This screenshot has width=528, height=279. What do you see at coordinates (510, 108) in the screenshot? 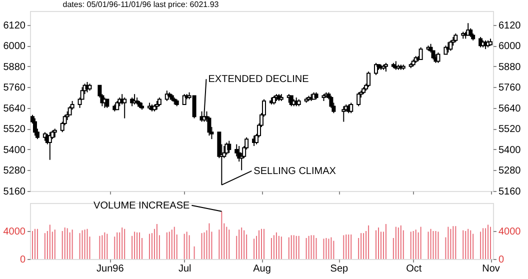
I see `y2-tick-label: 5640` at bounding box center [510, 108].